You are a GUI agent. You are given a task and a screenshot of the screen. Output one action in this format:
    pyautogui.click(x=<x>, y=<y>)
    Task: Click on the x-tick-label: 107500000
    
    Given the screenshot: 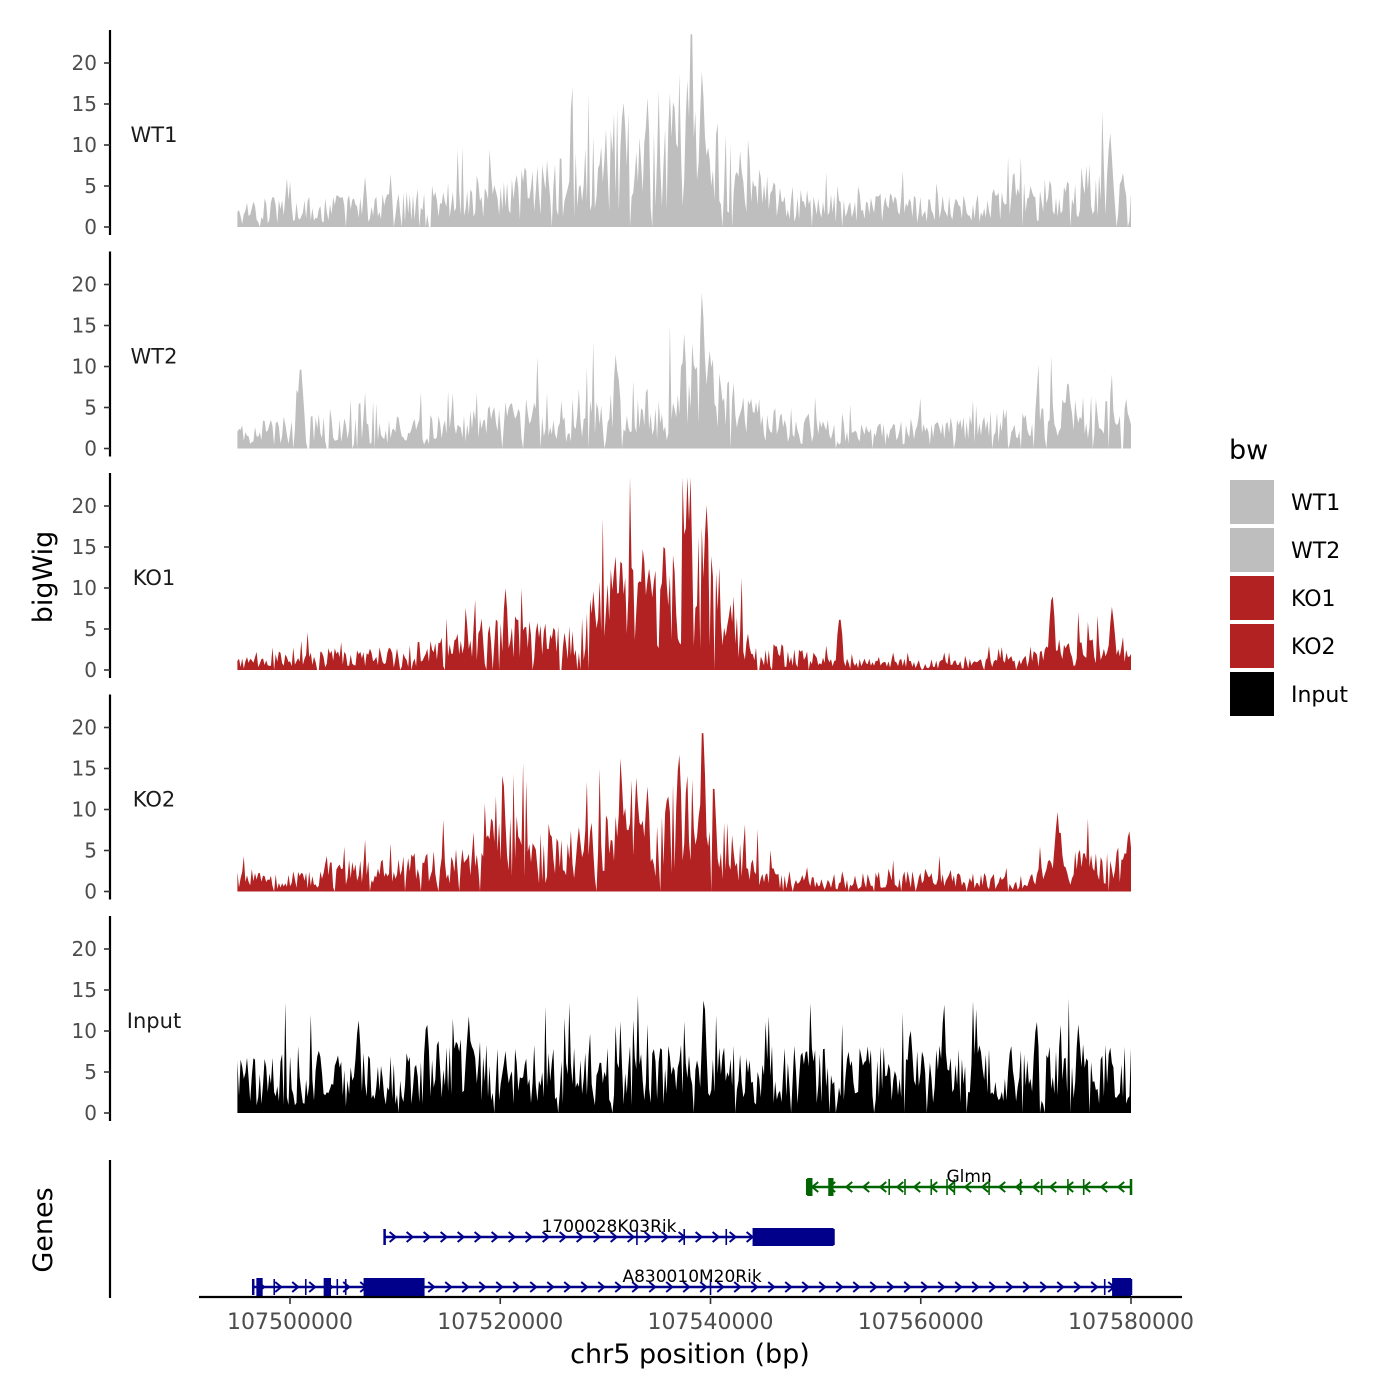 What is the action you would take?
    pyautogui.click(x=290, y=1322)
    